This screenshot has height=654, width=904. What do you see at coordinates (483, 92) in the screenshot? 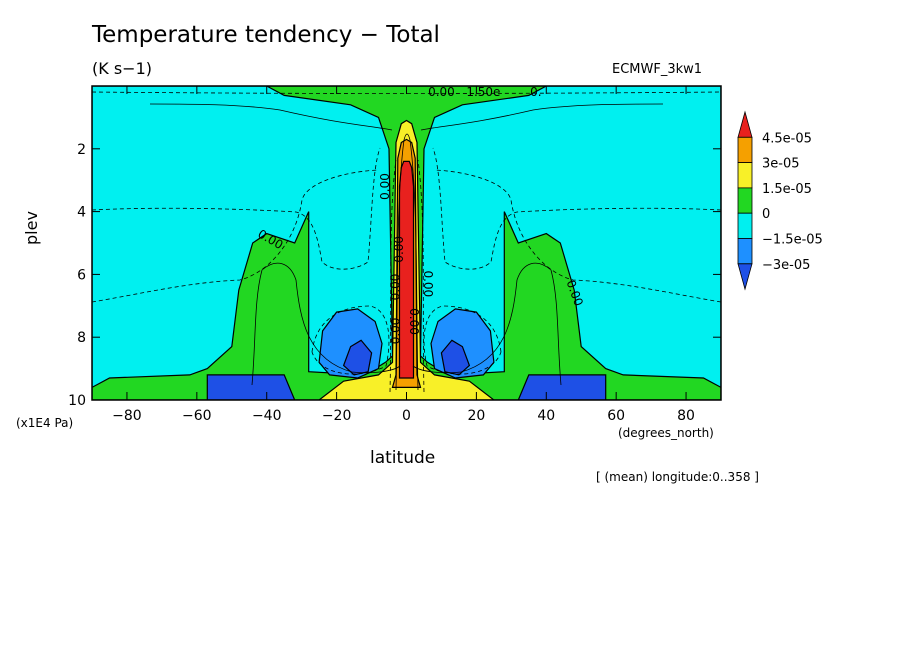
I see `contour-label: 1.50e` at bounding box center [483, 92].